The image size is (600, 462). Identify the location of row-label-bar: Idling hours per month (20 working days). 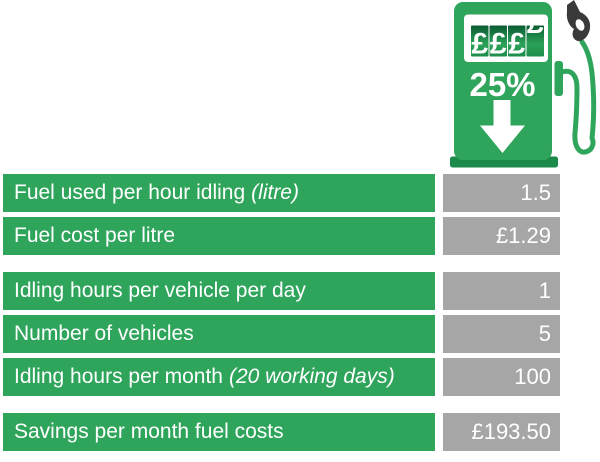
(219, 377).